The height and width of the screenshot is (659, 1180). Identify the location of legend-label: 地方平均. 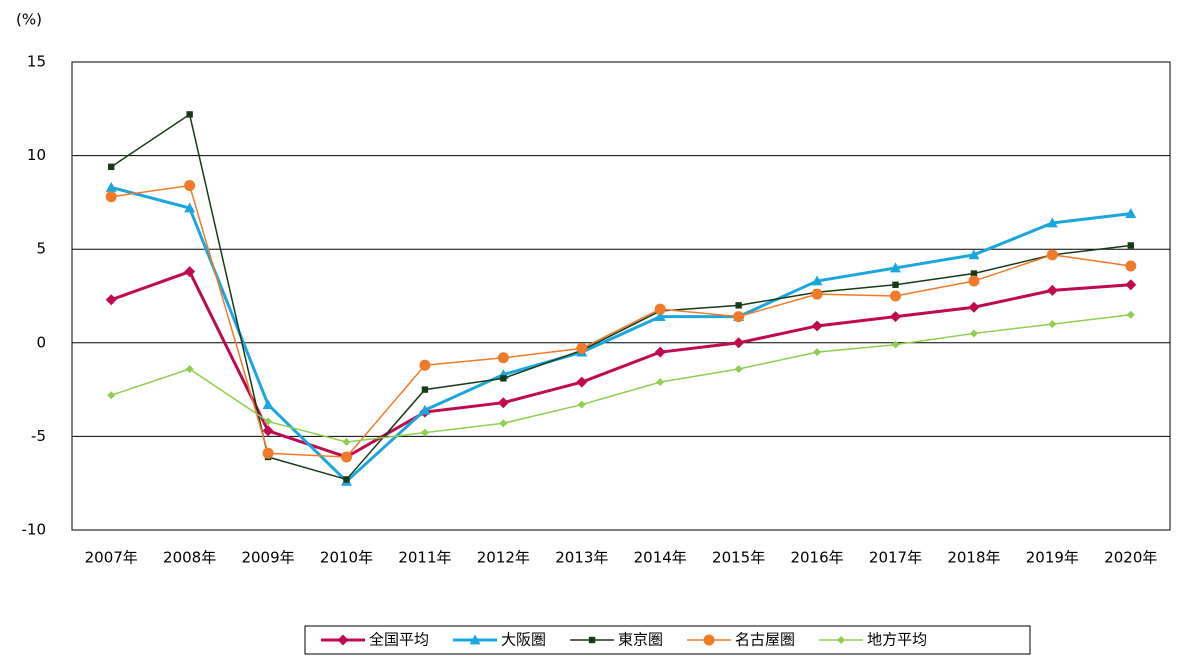
(897, 640).